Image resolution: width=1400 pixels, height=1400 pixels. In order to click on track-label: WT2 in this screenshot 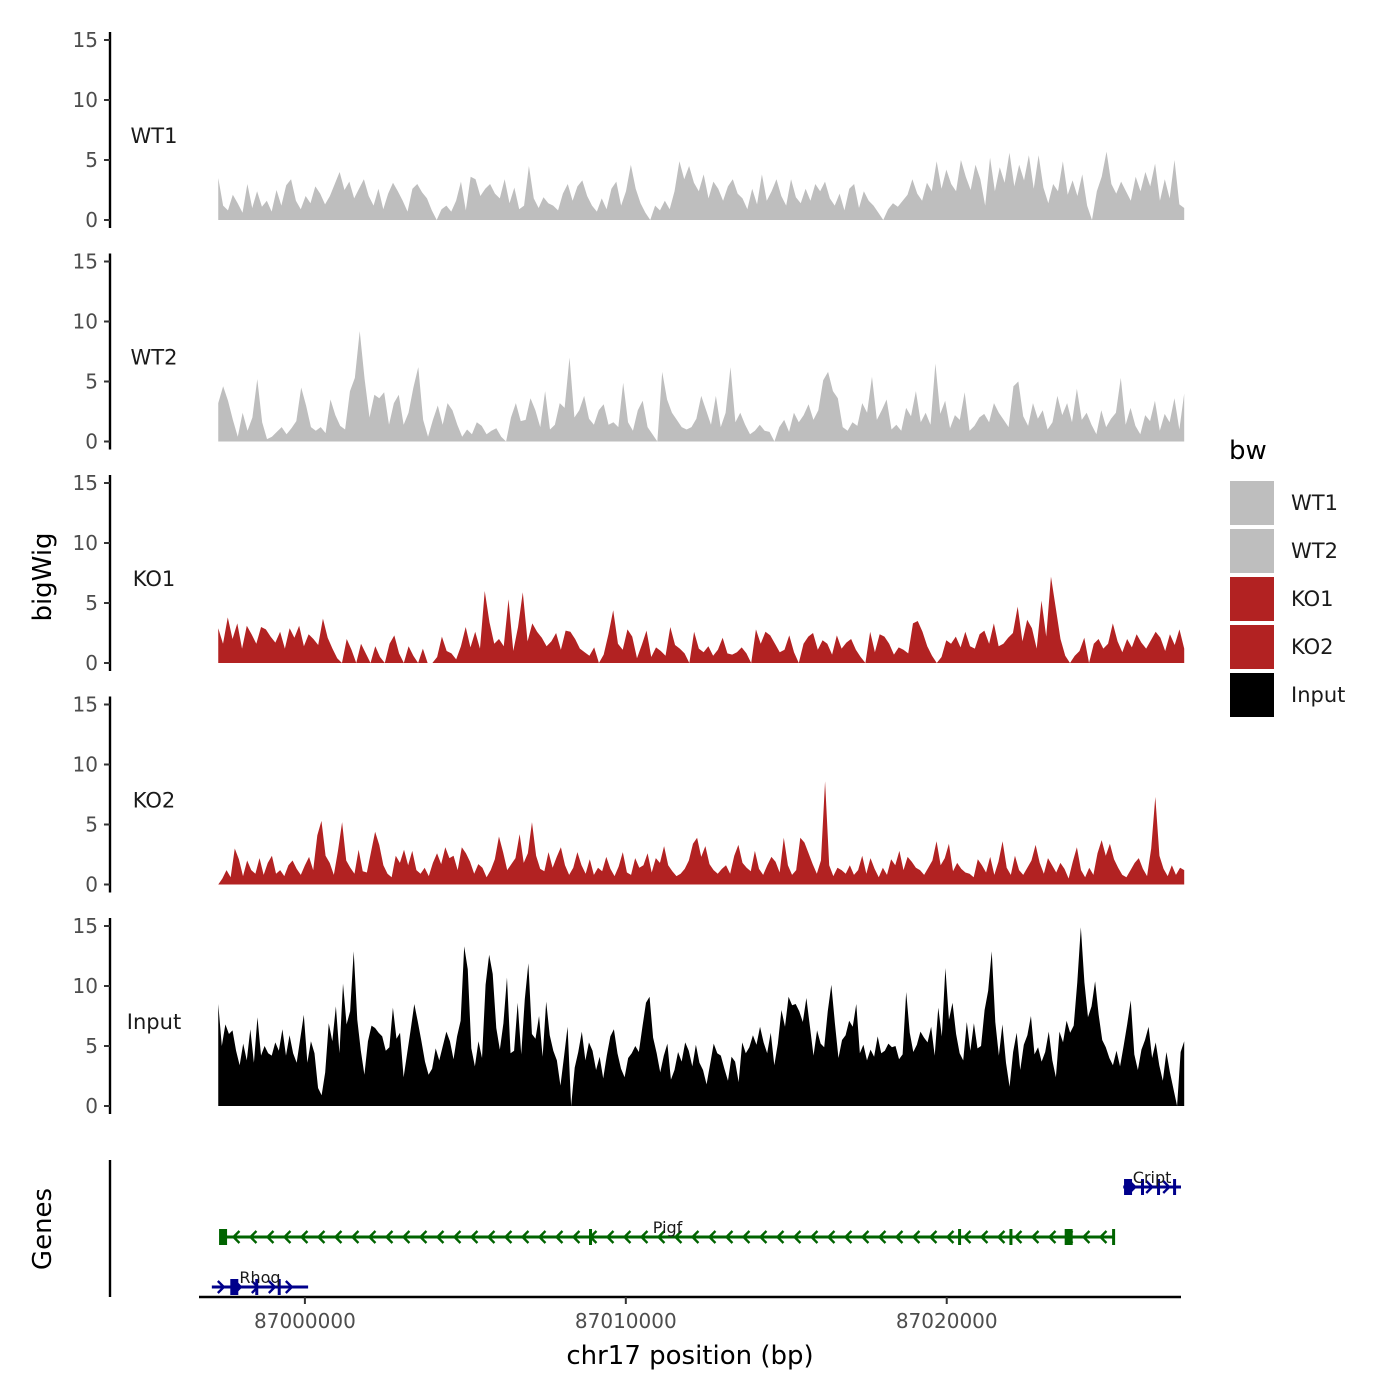, I will do `click(154, 358)`.